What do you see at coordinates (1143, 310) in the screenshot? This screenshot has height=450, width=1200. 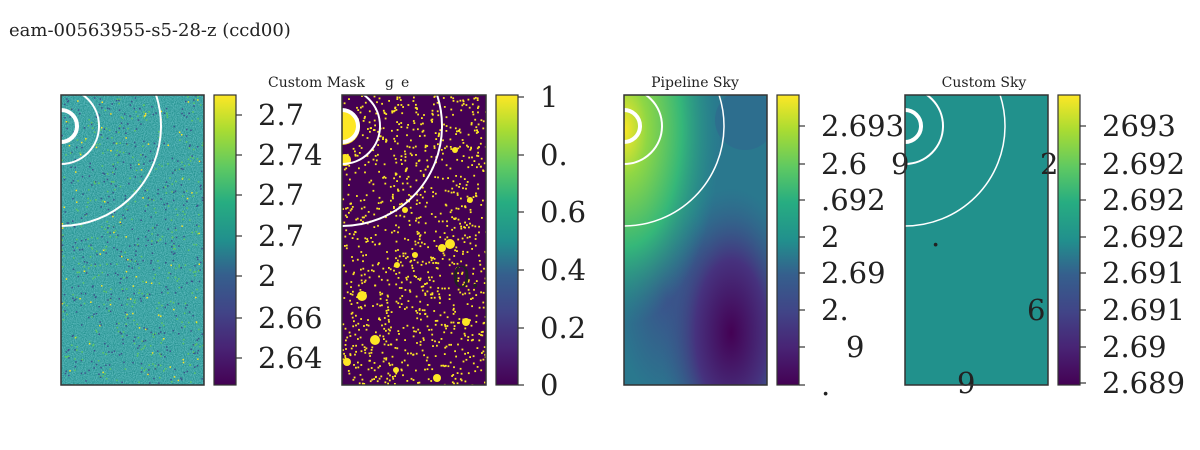 I see `colorbar-tick-label: 2.691` at bounding box center [1143, 310].